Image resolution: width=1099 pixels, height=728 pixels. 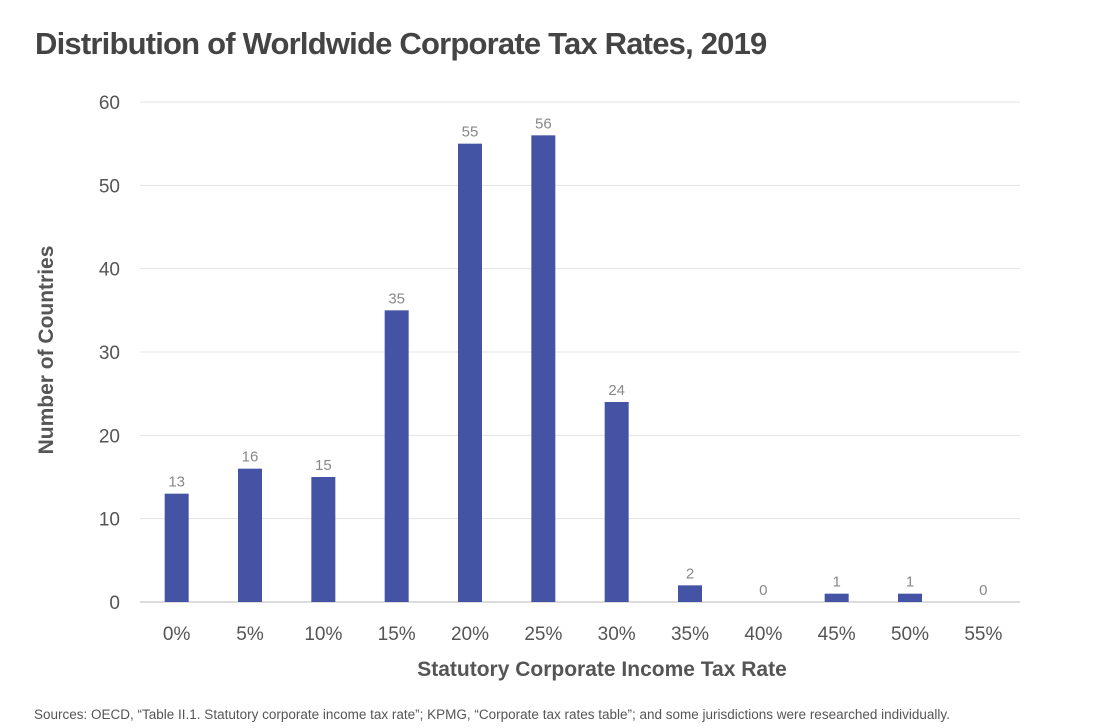 What do you see at coordinates (250, 457) in the screenshot?
I see `data-label: 16` at bounding box center [250, 457].